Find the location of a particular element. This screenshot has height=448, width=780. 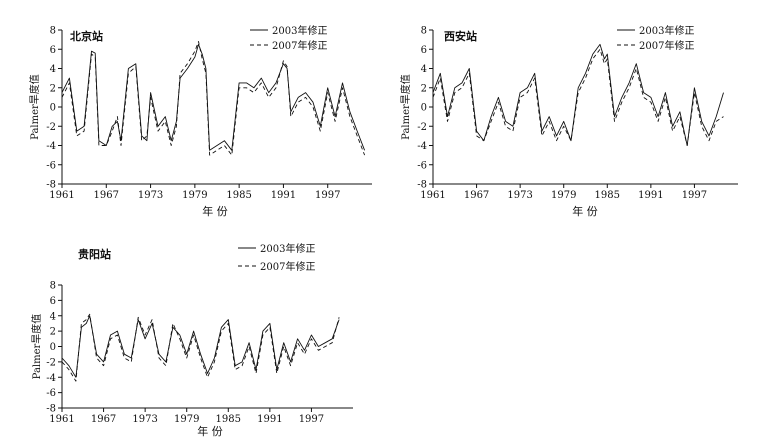

station-label: 西安站 is located at coordinates (460, 36).